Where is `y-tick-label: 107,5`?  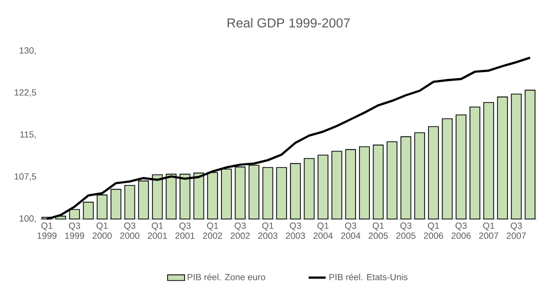
y-tick-label: 107,5 is located at coordinates (25, 177).